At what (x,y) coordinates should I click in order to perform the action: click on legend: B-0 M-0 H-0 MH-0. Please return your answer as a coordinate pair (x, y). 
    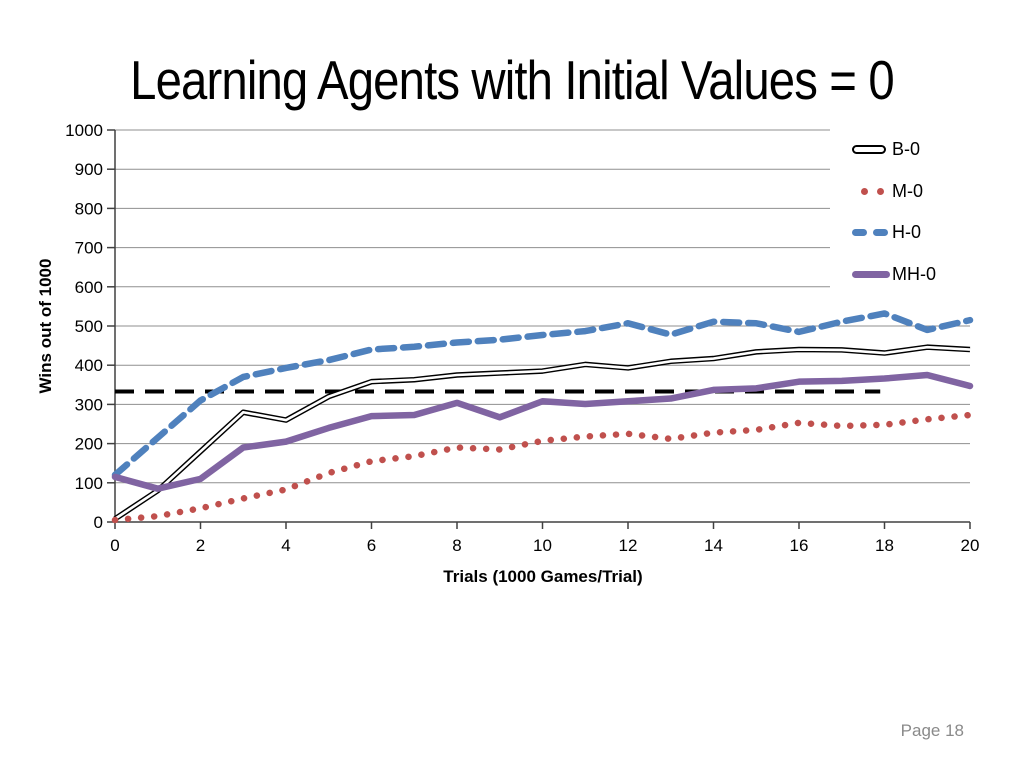
    Looking at the image, I should click on (922, 212).